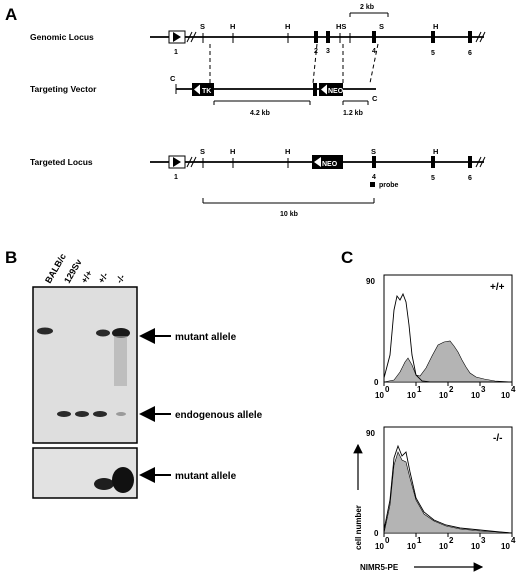  Describe the element at coordinates (433, 53) in the screenshot. I see `exon-label-5: 5` at that location.